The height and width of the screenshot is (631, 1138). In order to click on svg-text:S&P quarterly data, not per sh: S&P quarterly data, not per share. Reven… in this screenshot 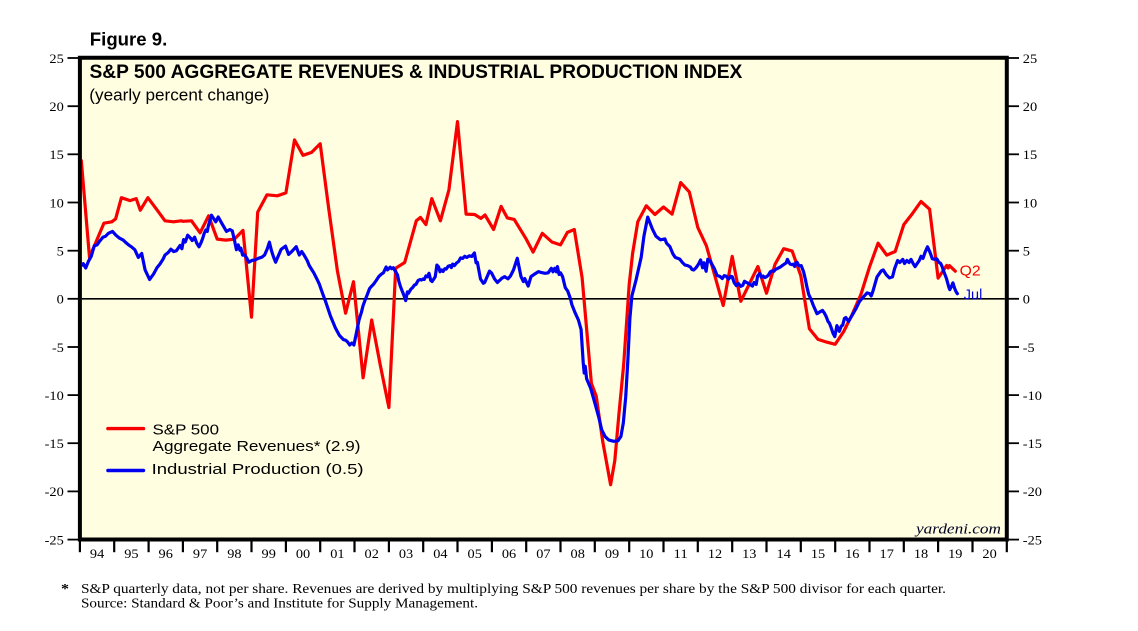, I will do `click(513, 588)`.